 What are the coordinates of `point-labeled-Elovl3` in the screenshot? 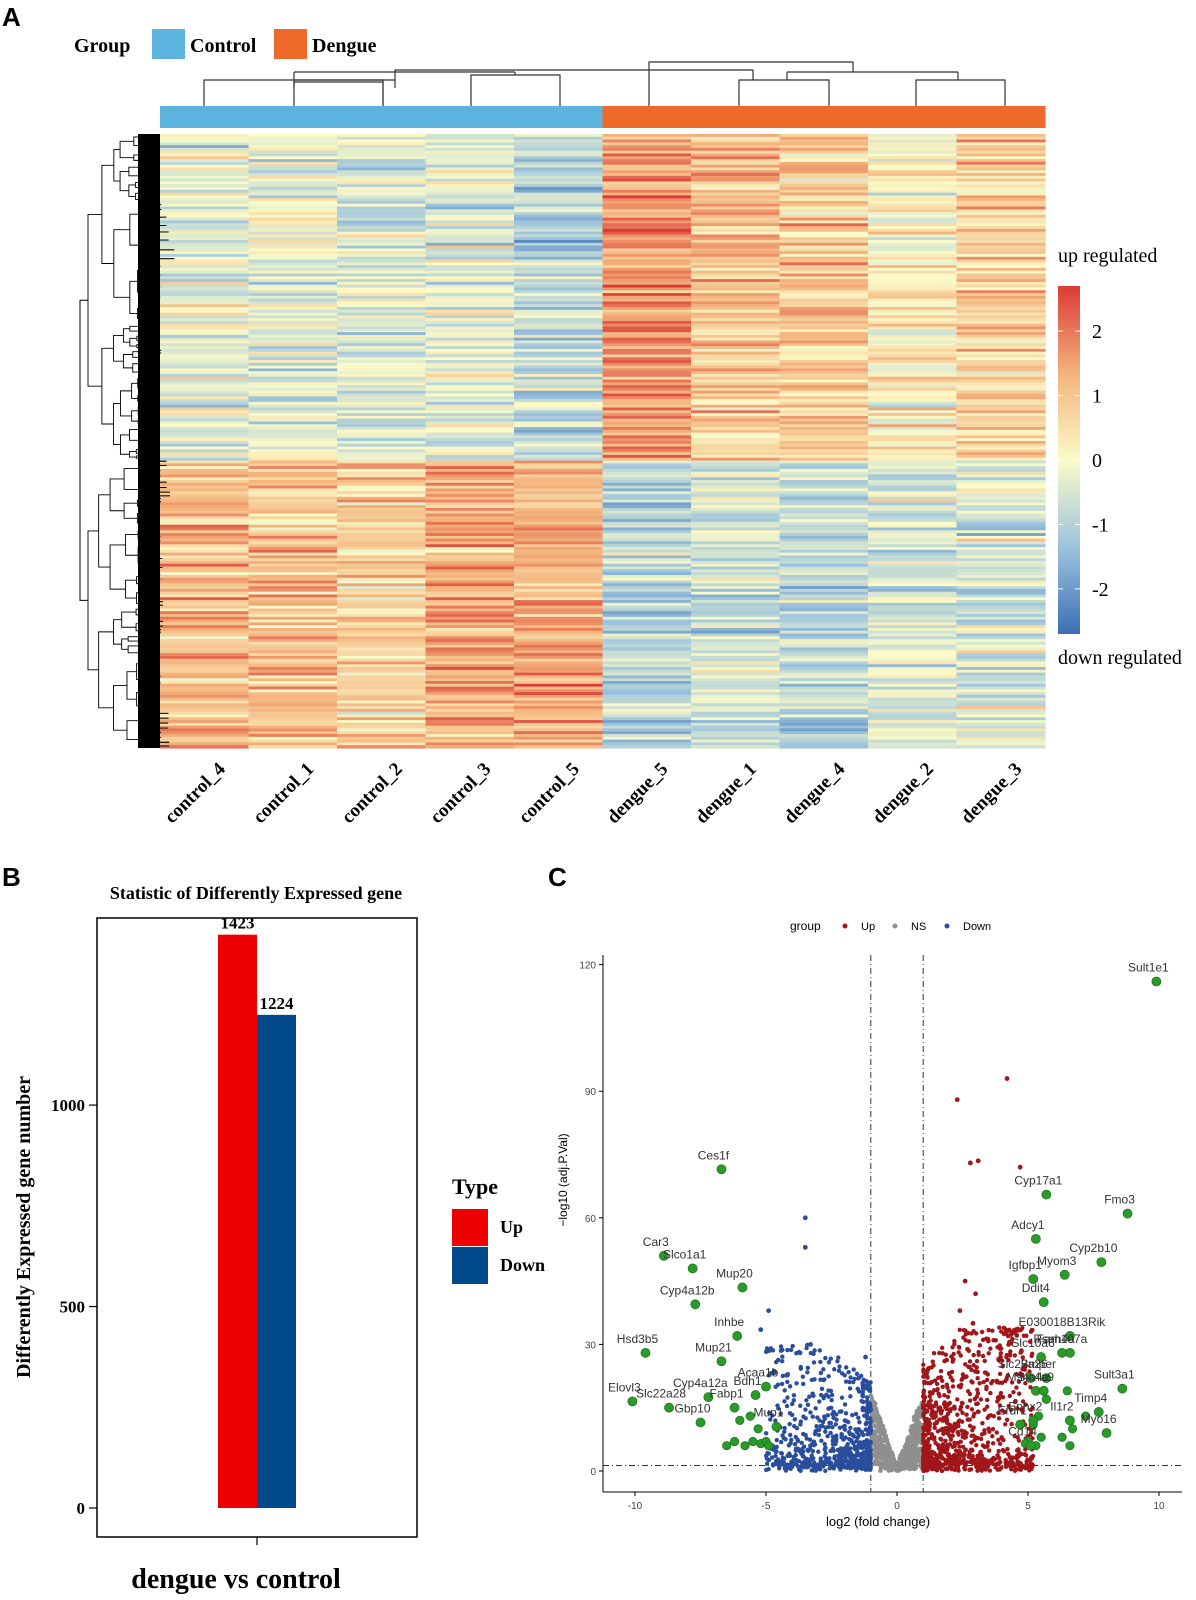 It's located at (632, 1401).